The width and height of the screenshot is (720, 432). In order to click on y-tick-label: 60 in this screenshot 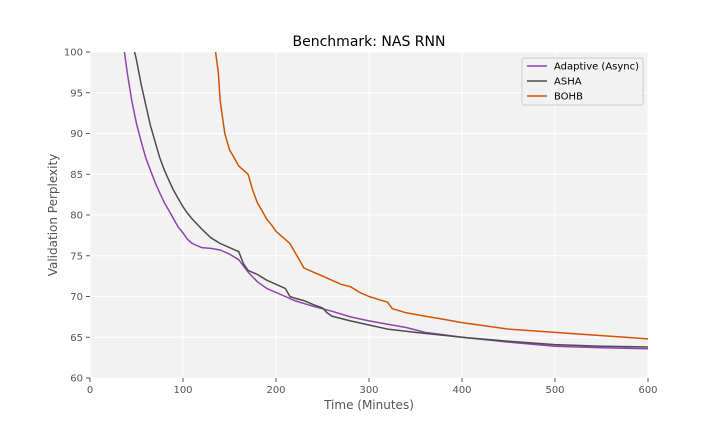, I will do `click(76, 379)`.